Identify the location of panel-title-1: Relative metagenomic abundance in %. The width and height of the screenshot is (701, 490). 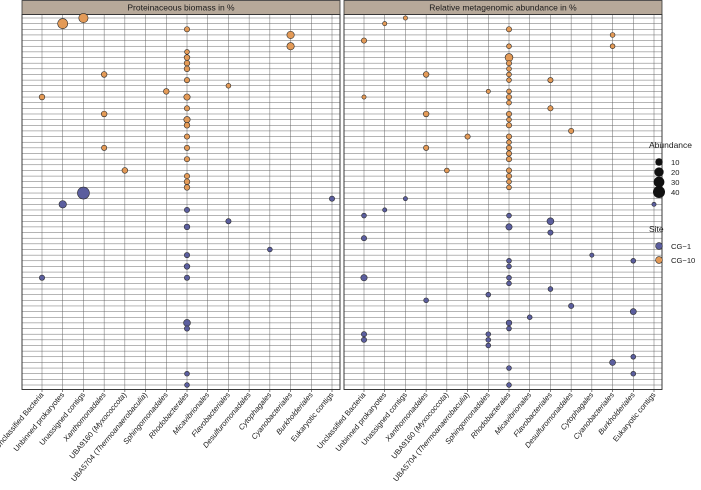
(503, 8).